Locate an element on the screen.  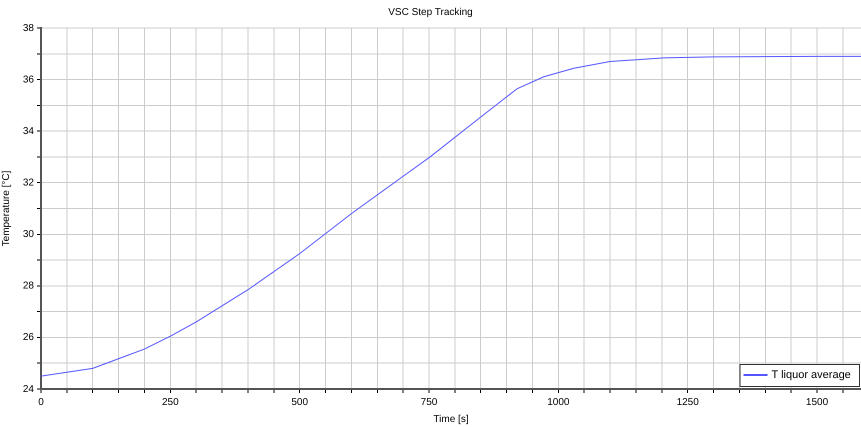
x-tick-label: 0 is located at coordinates (41, 402).